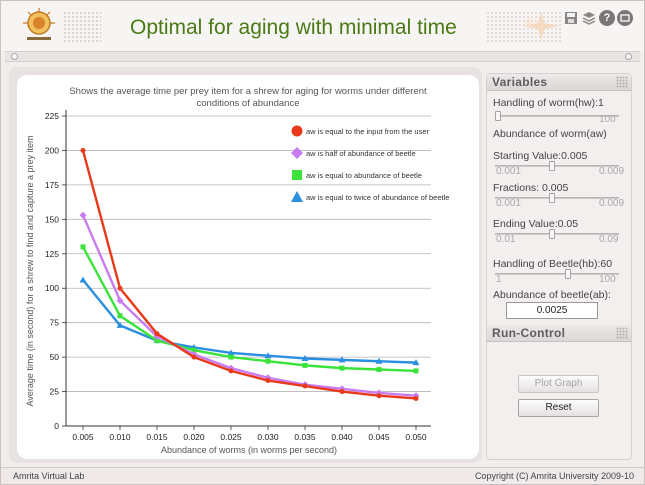 The width and height of the screenshot is (645, 485). What do you see at coordinates (625, 18) in the screenshot?
I see `minimize-icon` at bounding box center [625, 18].